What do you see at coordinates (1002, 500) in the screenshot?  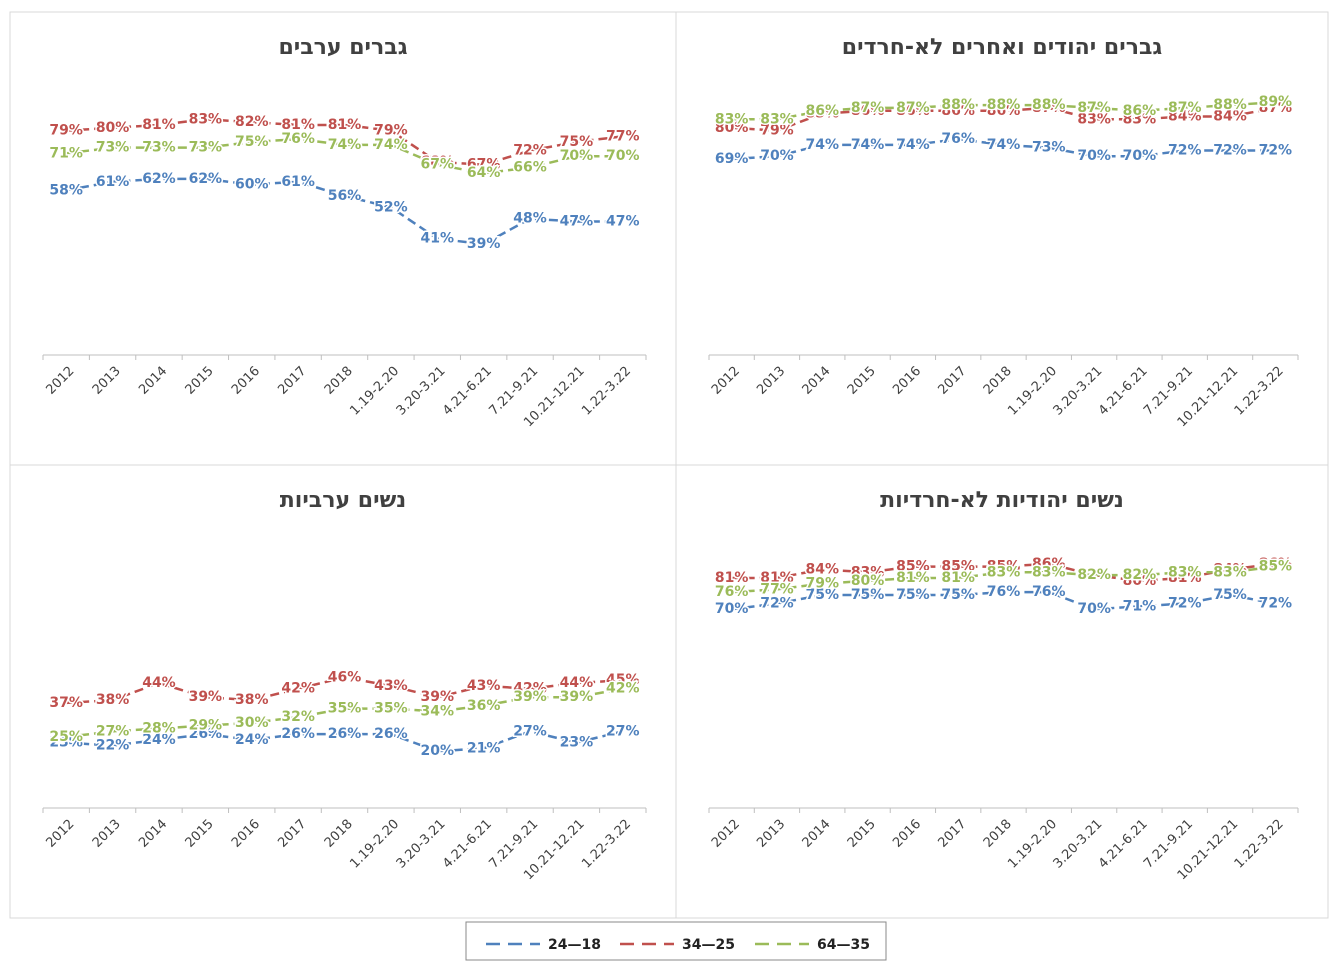 I see `chart-title: נשים יהודיות לא-חרדיות` at bounding box center [1002, 500].